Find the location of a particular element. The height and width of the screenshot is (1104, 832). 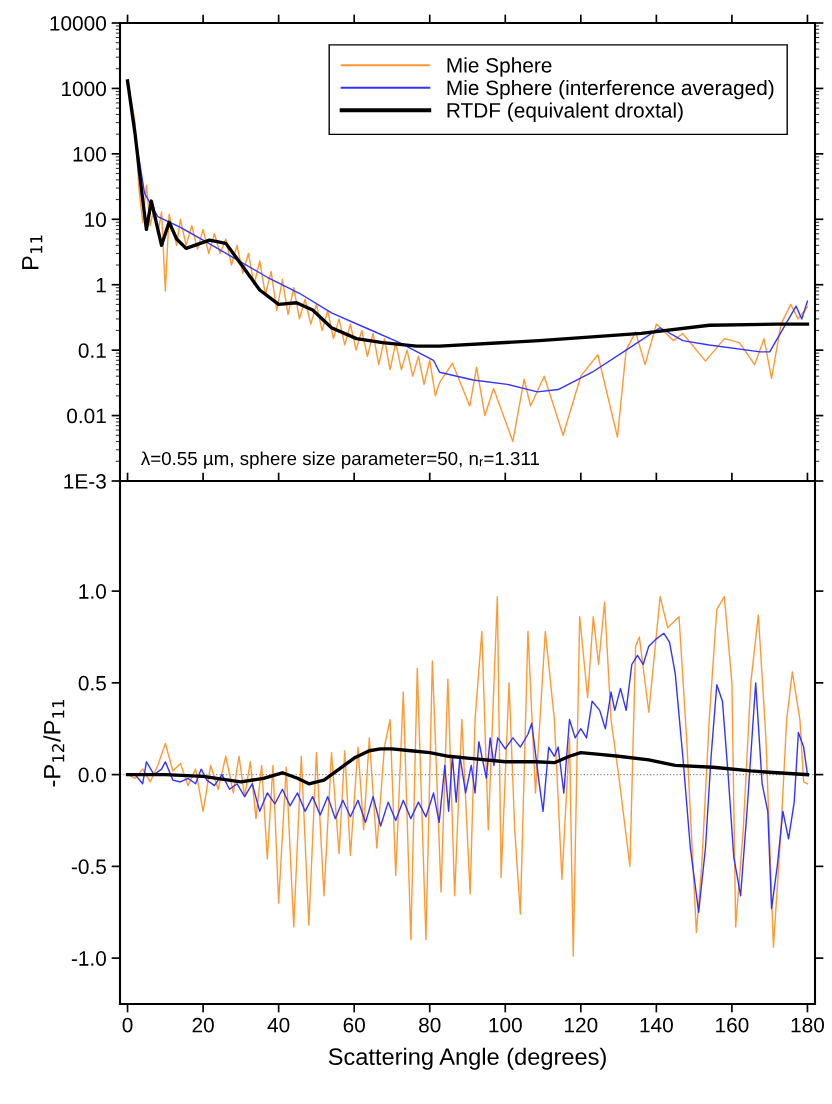

x-tick-label: 0 is located at coordinates (127, 1025).